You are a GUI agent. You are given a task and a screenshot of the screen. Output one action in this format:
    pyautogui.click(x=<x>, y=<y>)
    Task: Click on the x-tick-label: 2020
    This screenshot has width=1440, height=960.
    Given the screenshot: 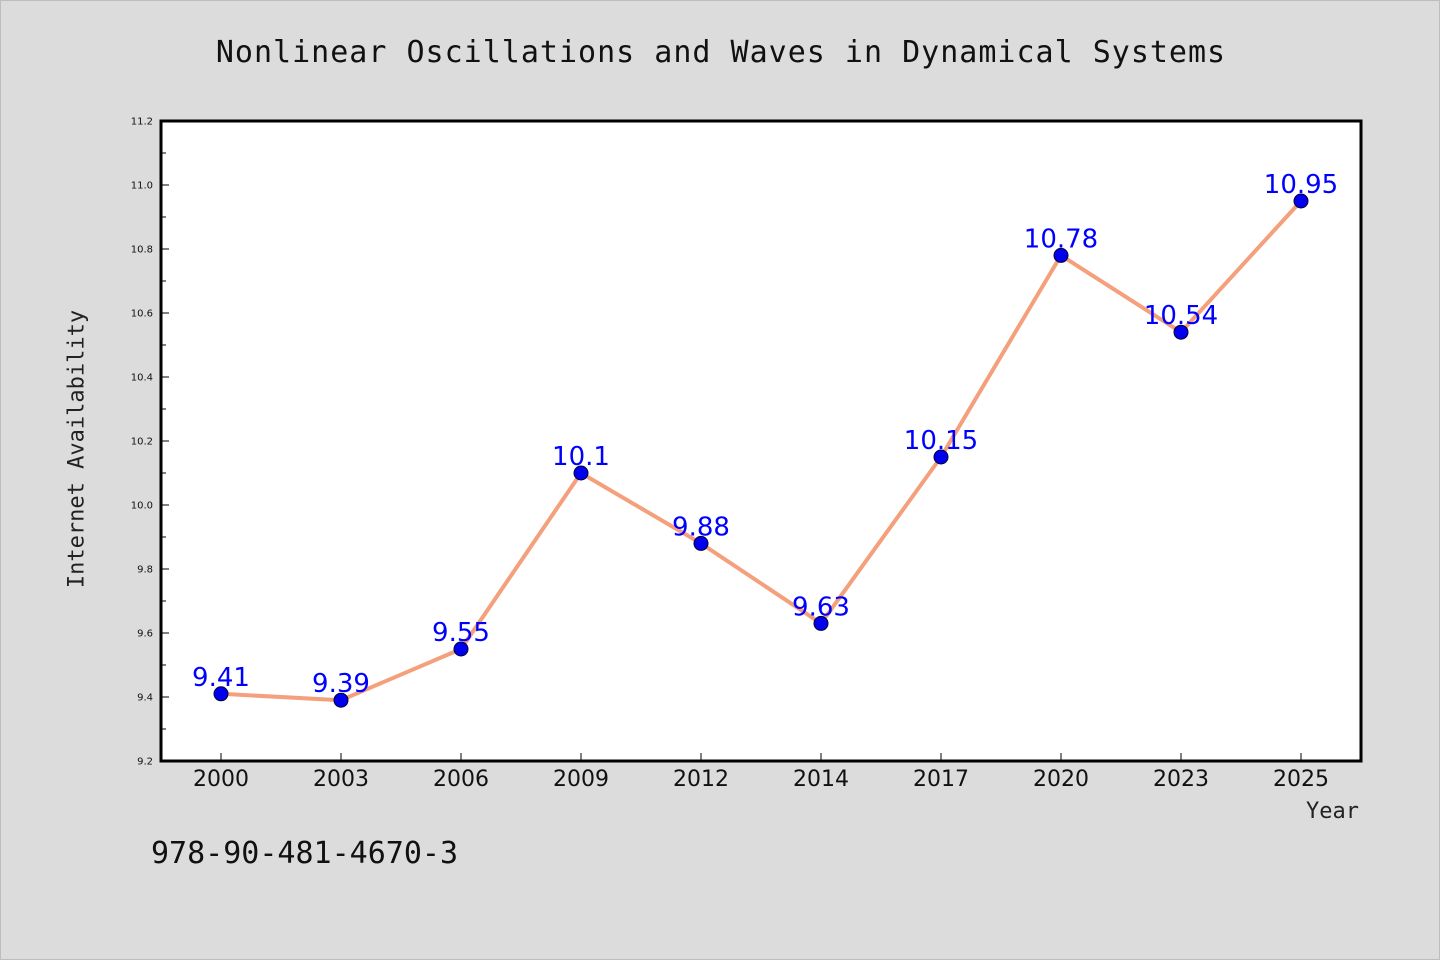 What is the action you would take?
    pyautogui.click(x=1061, y=779)
    